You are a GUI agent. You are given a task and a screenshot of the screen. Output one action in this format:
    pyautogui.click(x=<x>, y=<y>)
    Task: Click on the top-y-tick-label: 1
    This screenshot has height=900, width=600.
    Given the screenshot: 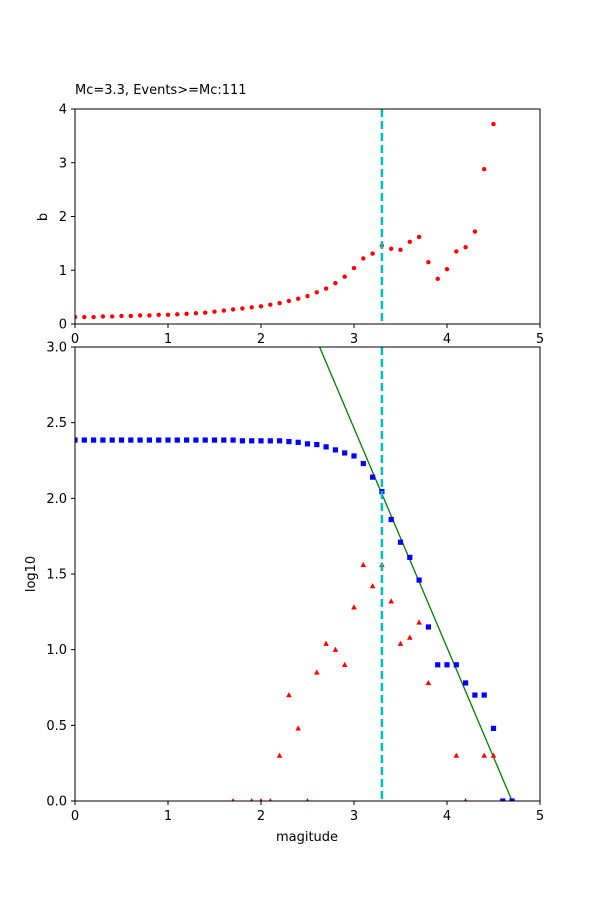 What is the action you would take?
    pyautogui.click(x=63, y=271)
    